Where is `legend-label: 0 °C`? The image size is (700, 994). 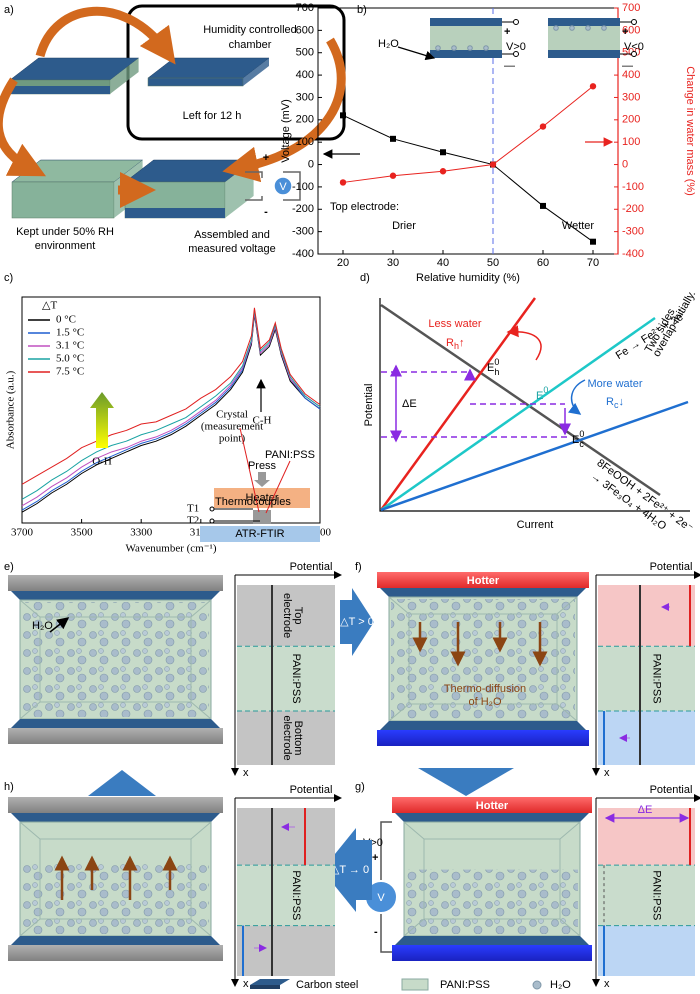 legend-label: 0 °C is located at coordinates (66, 320).